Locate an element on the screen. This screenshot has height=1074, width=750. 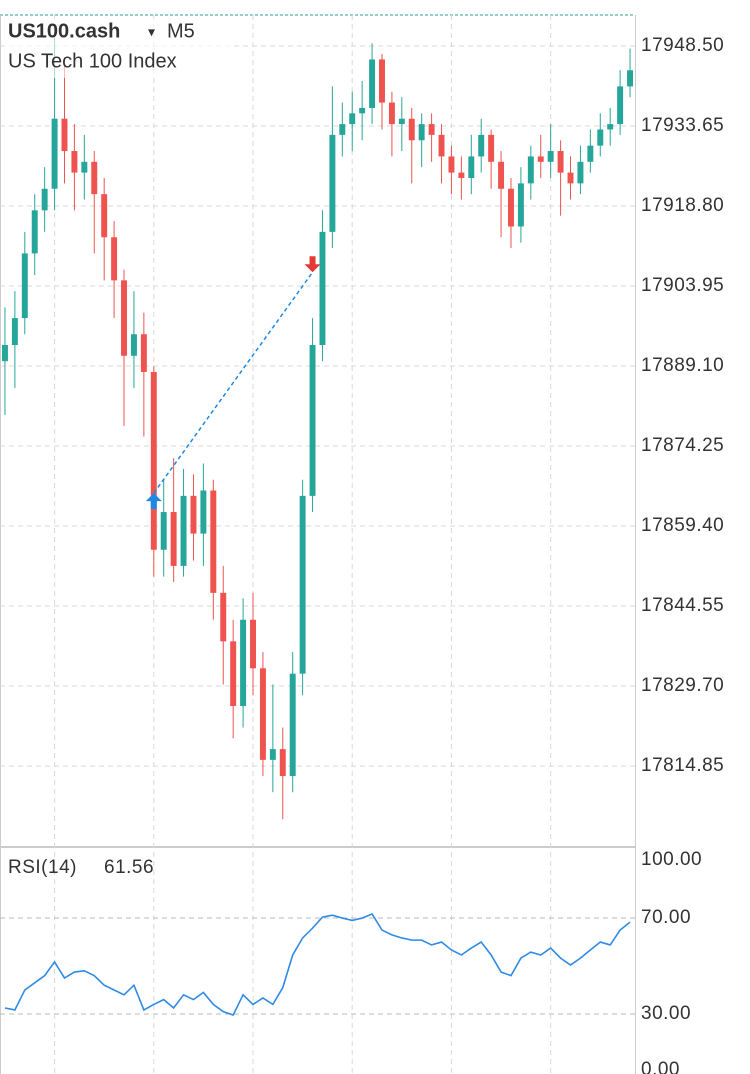
y-tick-label: 17814.85 is located at coordinates (682, 765).